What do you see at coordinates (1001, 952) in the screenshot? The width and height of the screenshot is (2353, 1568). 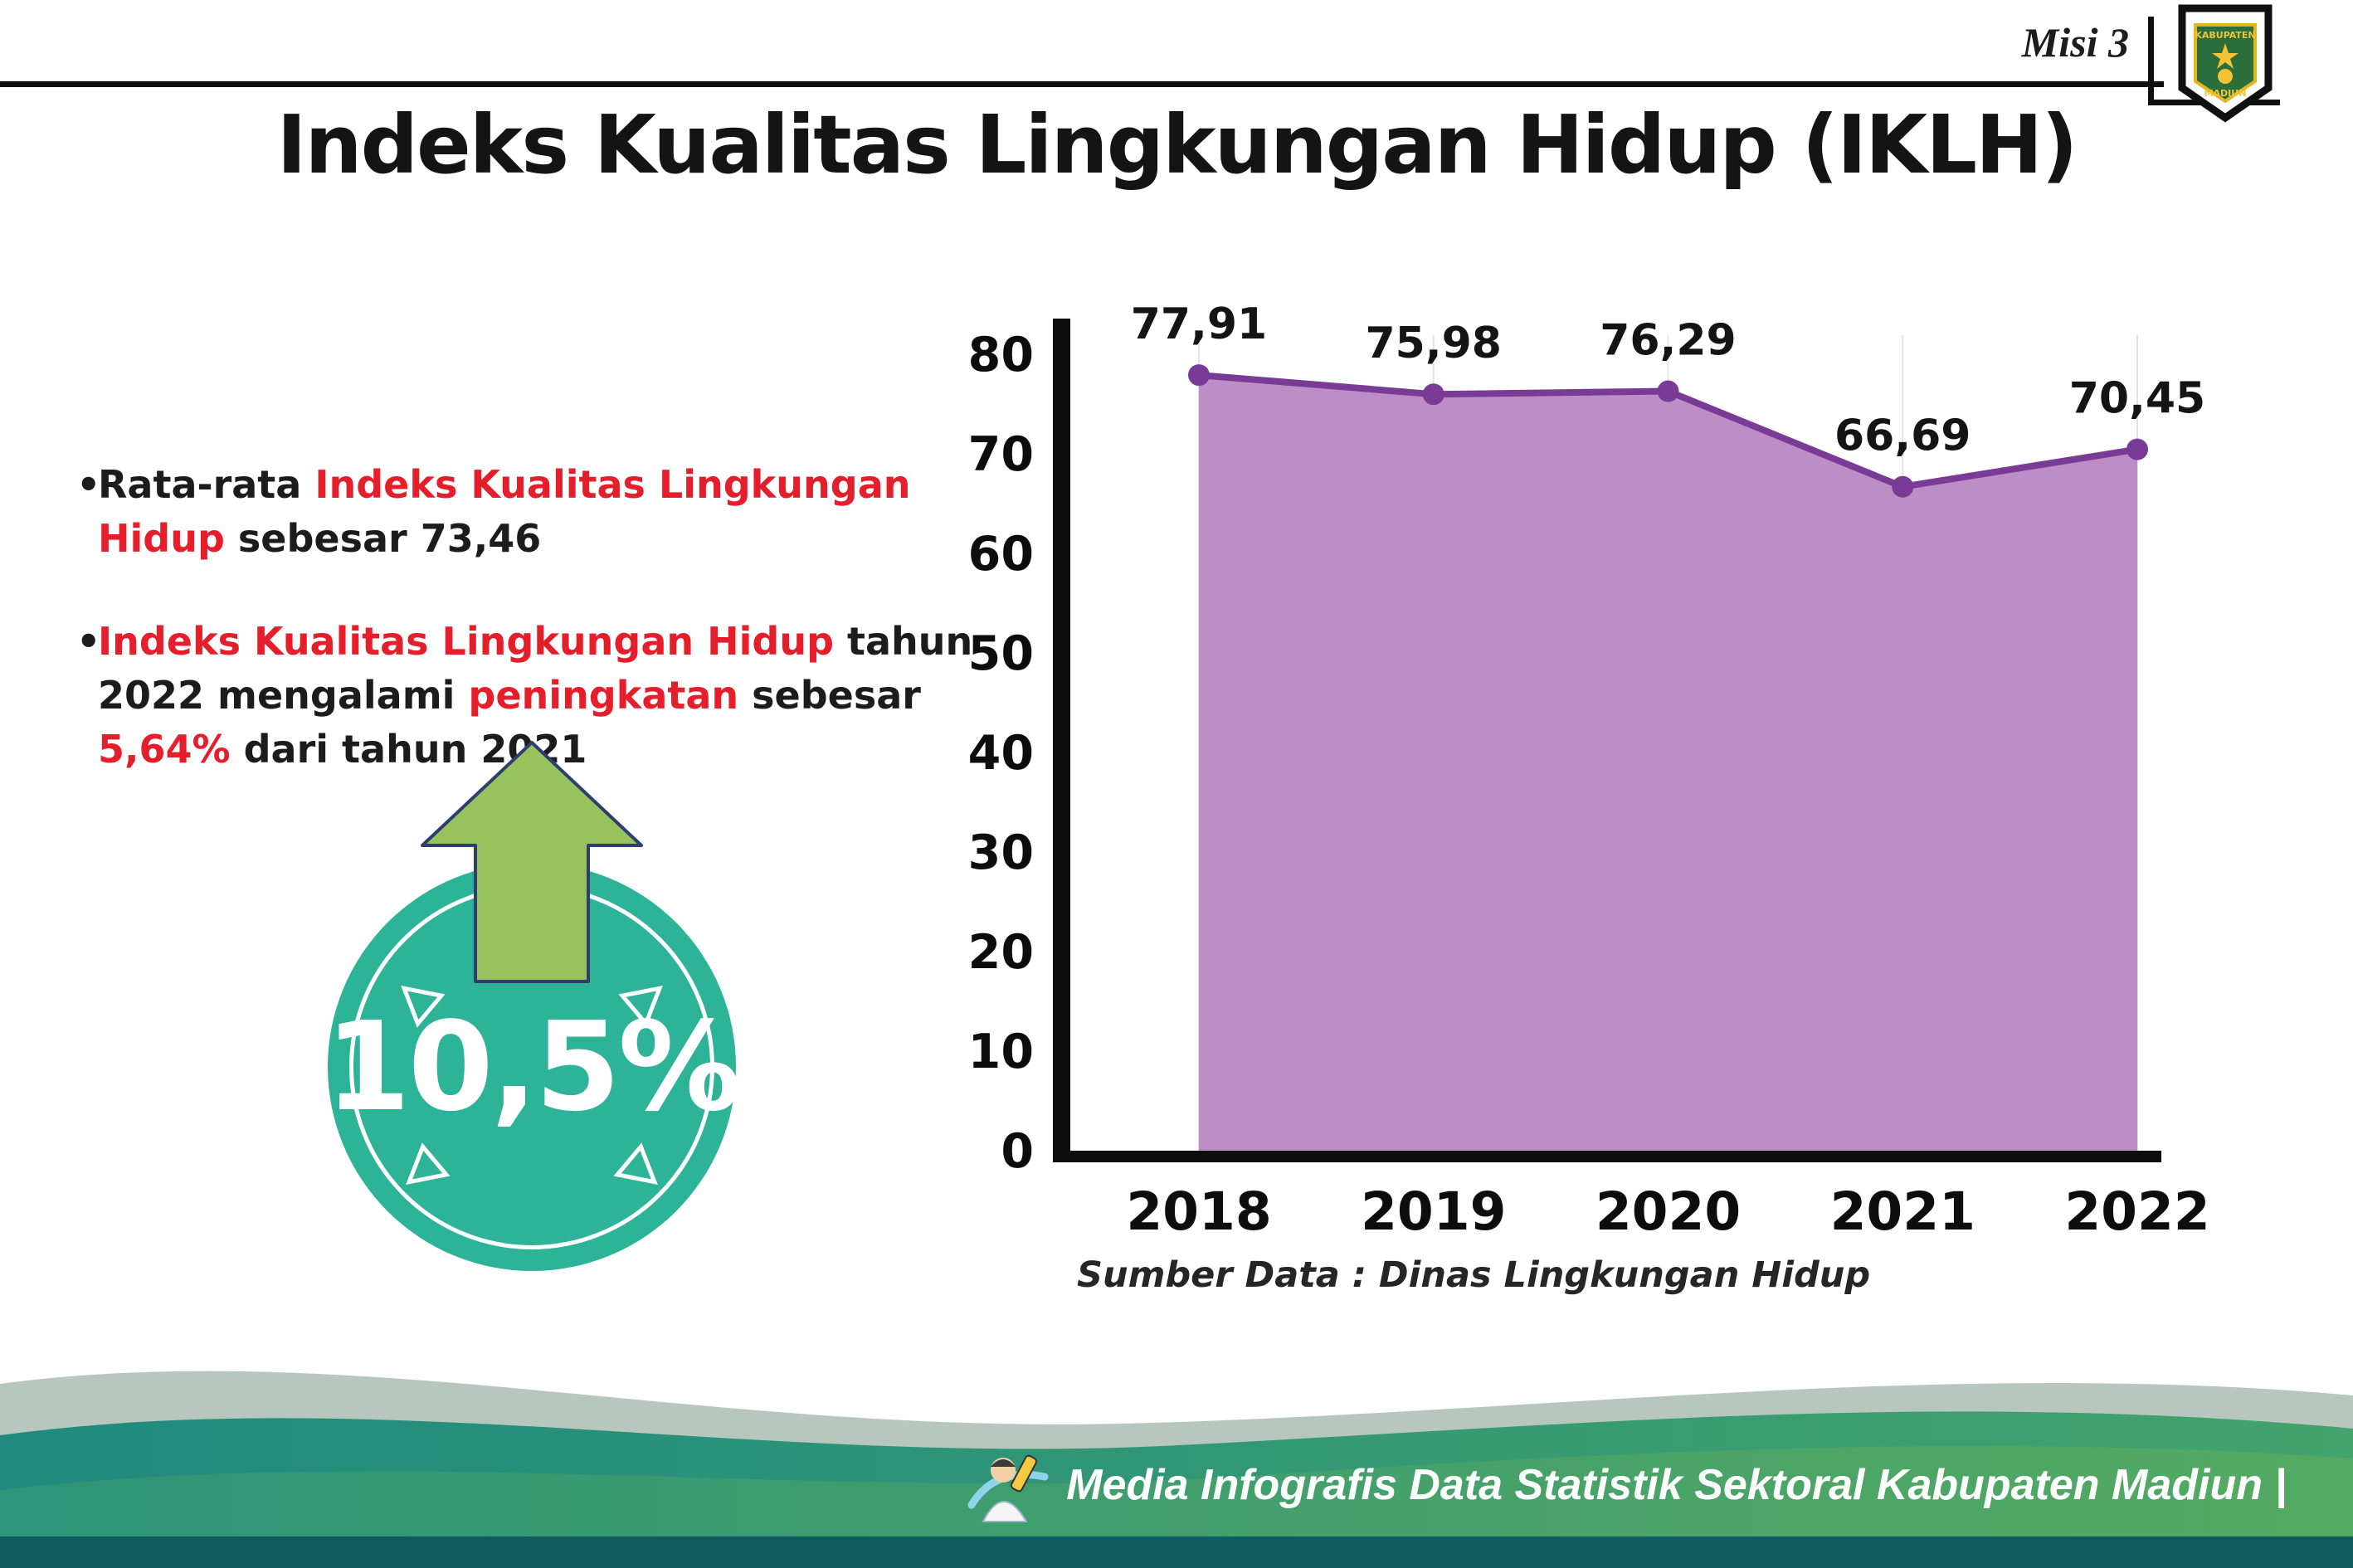 I see `svg-text: 20` at bounding box center [1001, 952].